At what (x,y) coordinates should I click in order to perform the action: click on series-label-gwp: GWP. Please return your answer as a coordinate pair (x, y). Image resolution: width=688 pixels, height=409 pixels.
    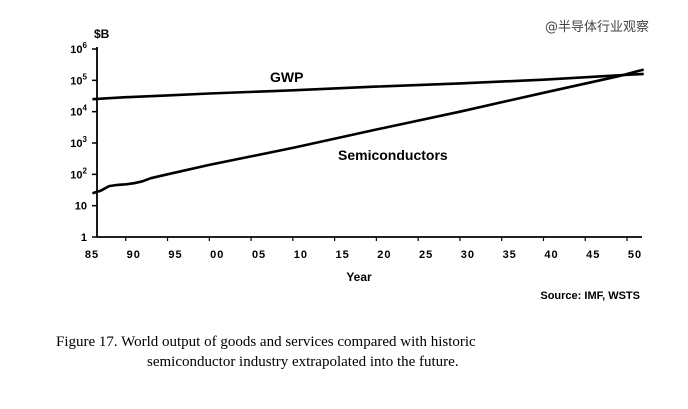
    Looking at the image, I should click on (286, 77).